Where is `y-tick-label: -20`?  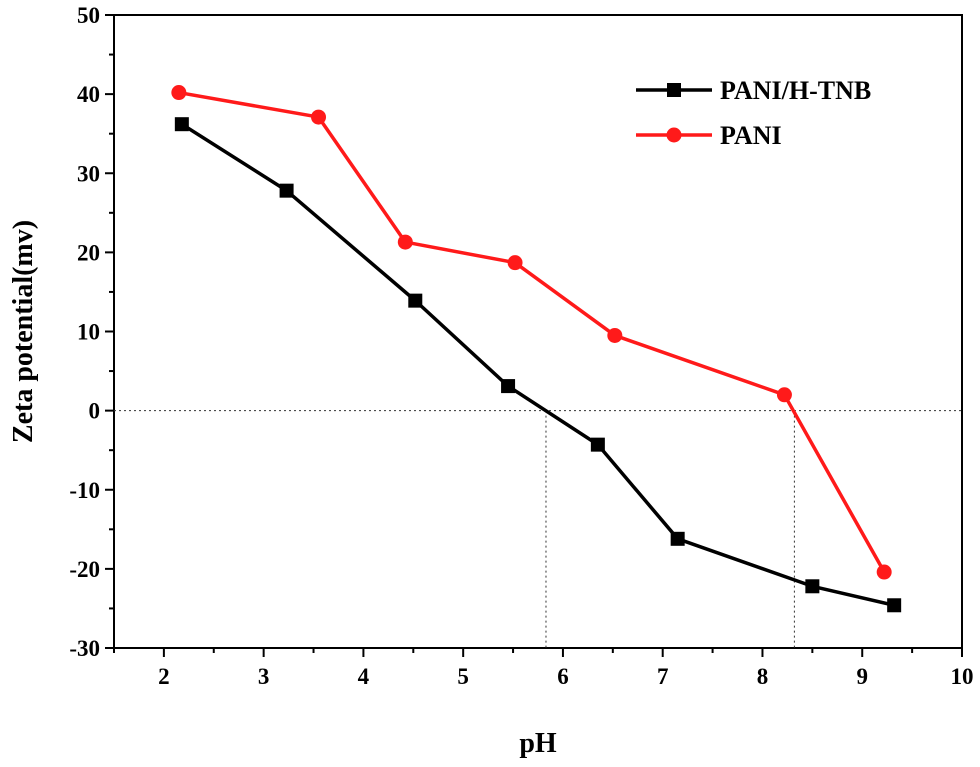 y-tick-label: -20 is located at coordinates (84, 569).